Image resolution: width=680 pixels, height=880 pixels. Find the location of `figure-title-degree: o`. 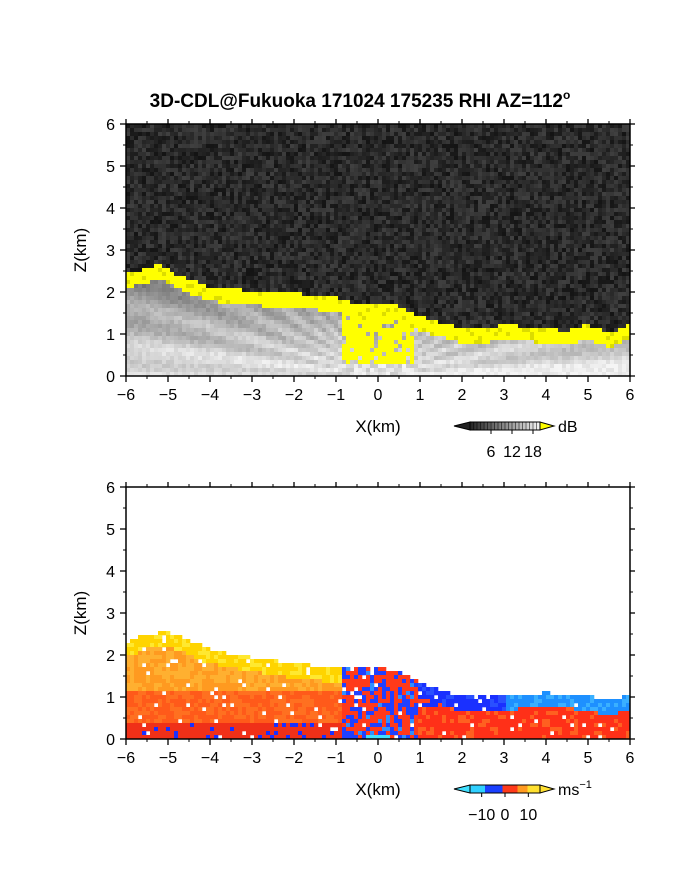

figure-title-degree: o is located at coordinates (566, 95).